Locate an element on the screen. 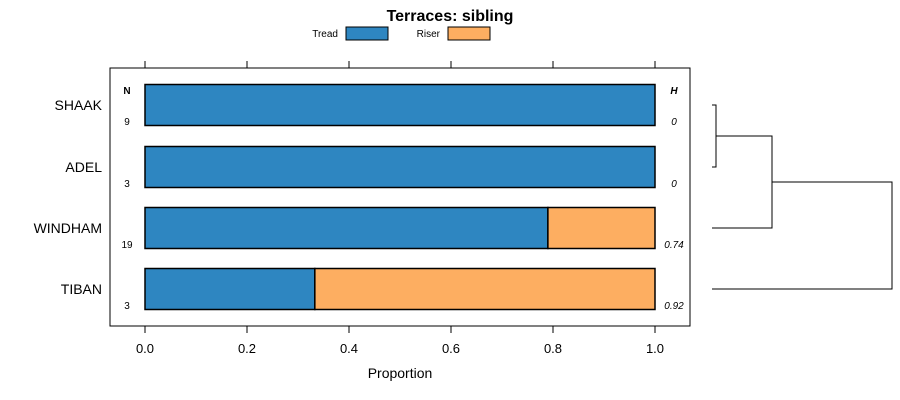 This screenshot has width=900, height=400. bar-shaak-tread is located at coordinates (400, 105).